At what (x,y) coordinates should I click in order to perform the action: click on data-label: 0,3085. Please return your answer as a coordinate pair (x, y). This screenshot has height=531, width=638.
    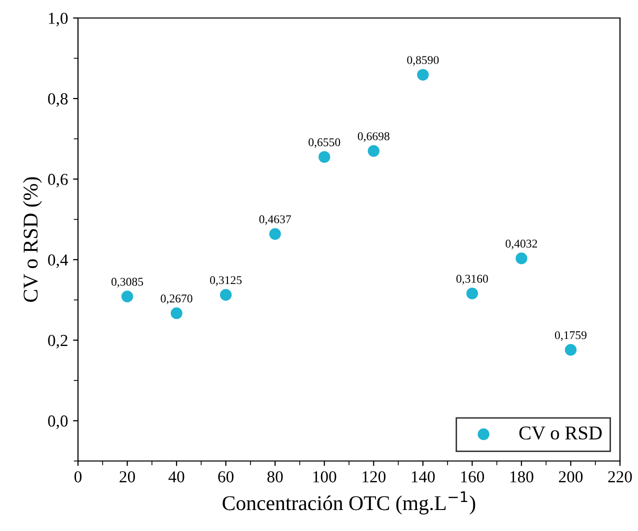
    Looking at the image, I should click on (127, 283).